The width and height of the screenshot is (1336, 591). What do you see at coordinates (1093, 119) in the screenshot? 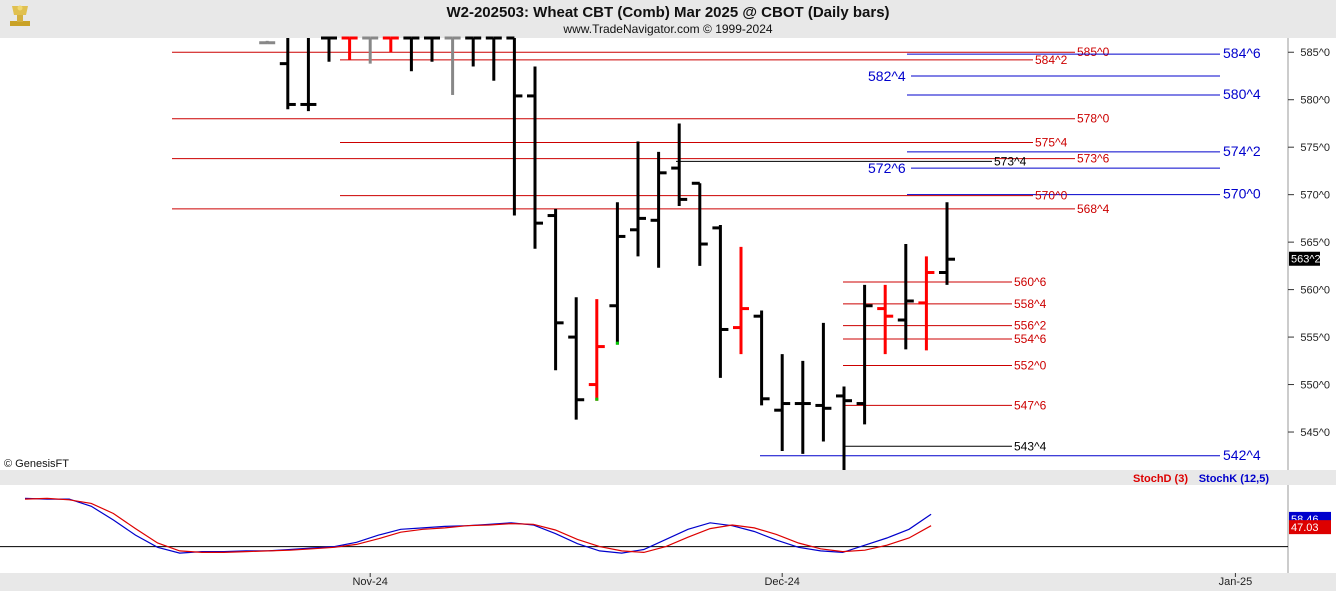
I see `level-label: 578^0` at bounding box center [1093, 119].